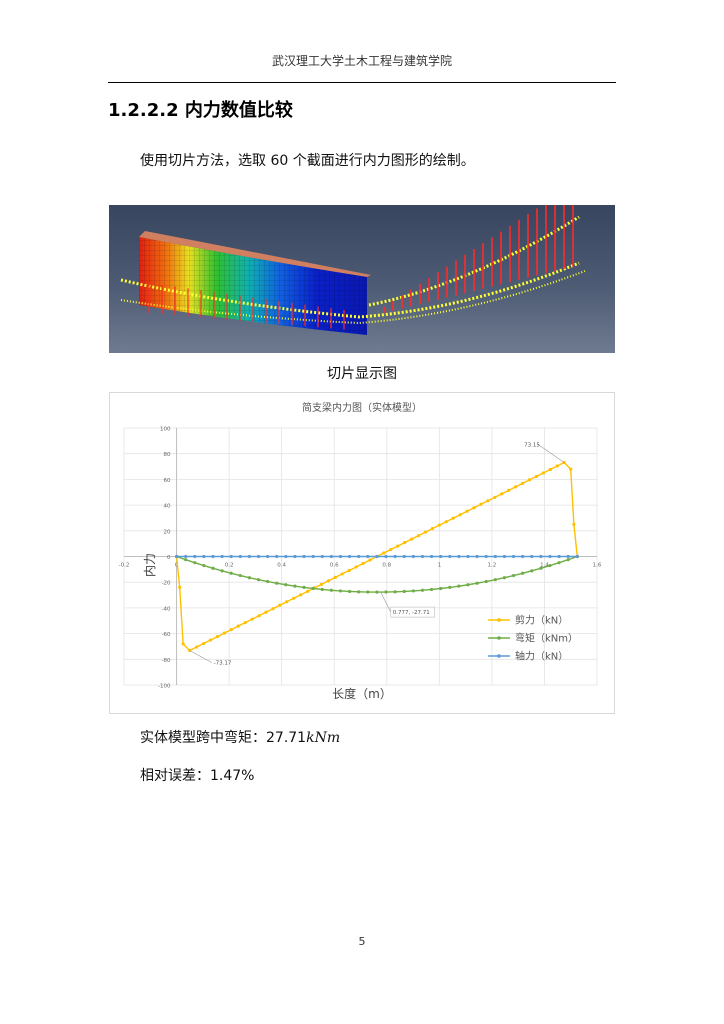 This screenshot has width=724, height=1024. I want to click on chart-annotations: 73.15 0.777, -27.71 -73.17, so click(377, 555).